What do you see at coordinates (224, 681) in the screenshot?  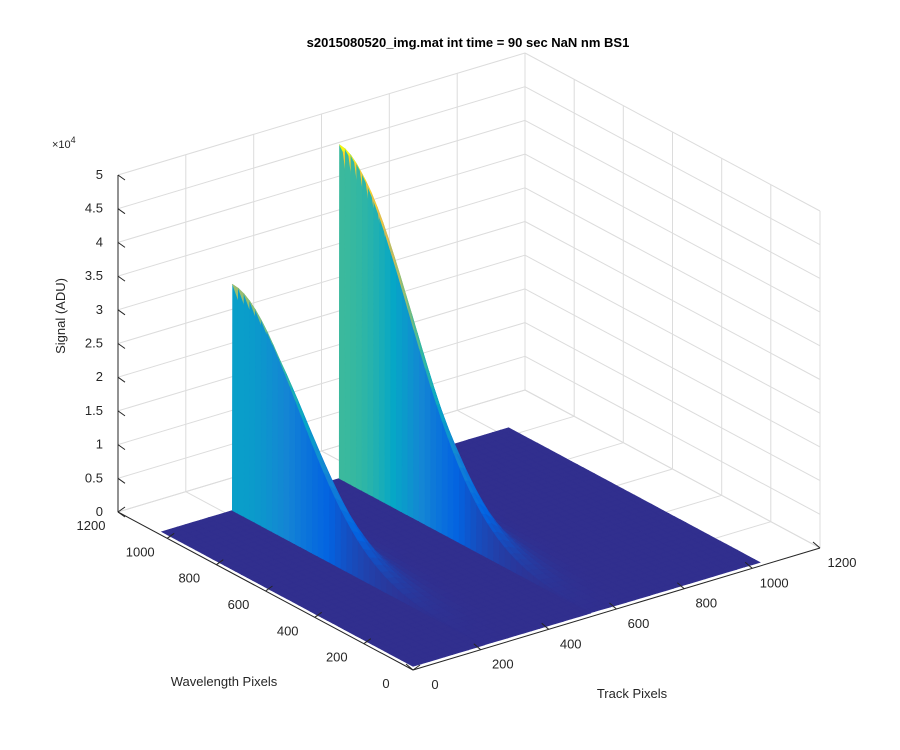 I see `y-axis-label: Wavelength Pixels` at bounding box center [224, 681].